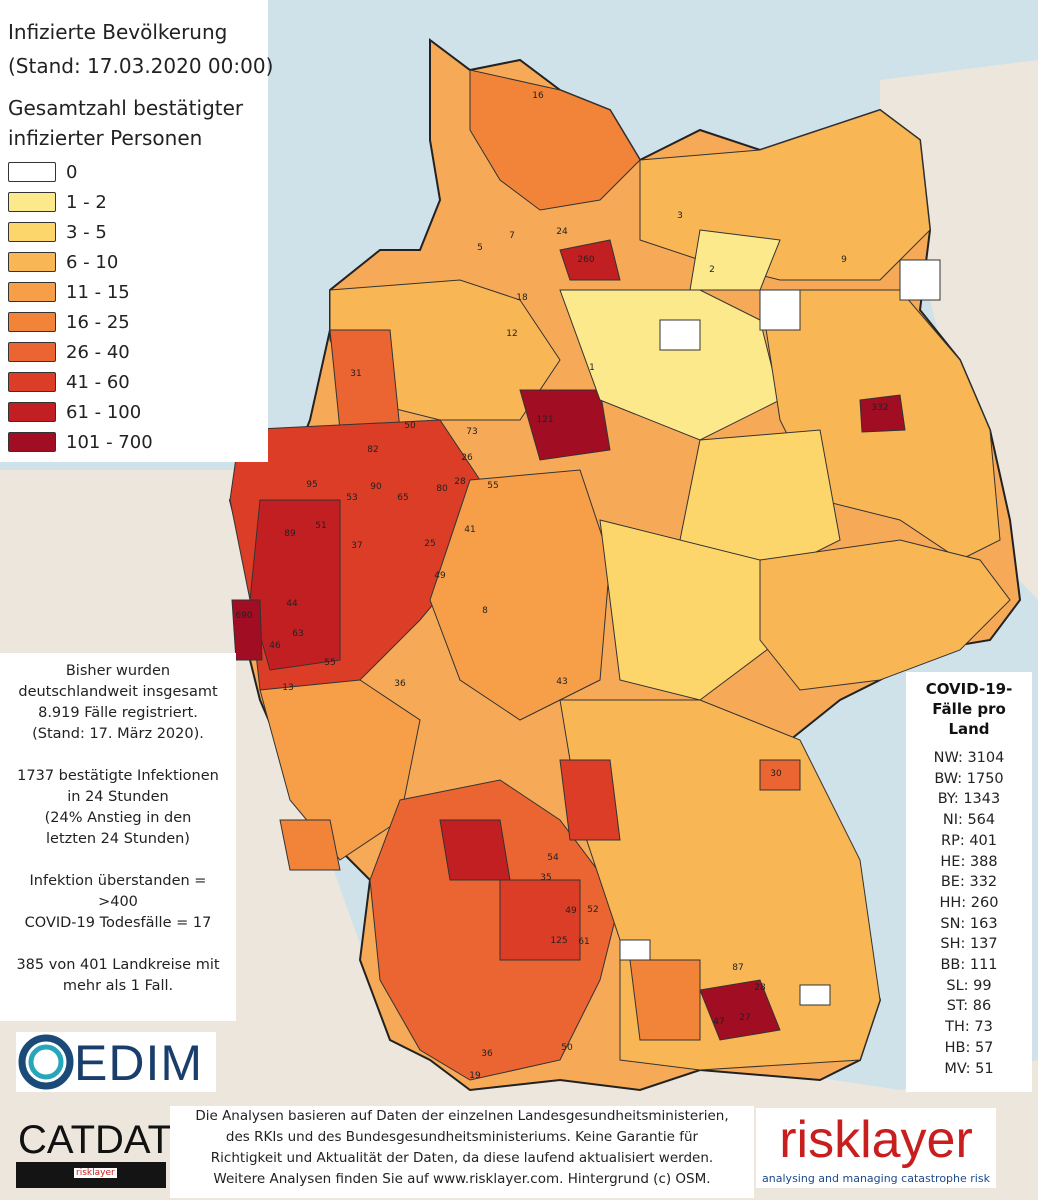 The image size is (1038, 1200). Describe the element at coordinates (98, 322) in the screenshot. I see `legend-label: 16 - 25` at that location.